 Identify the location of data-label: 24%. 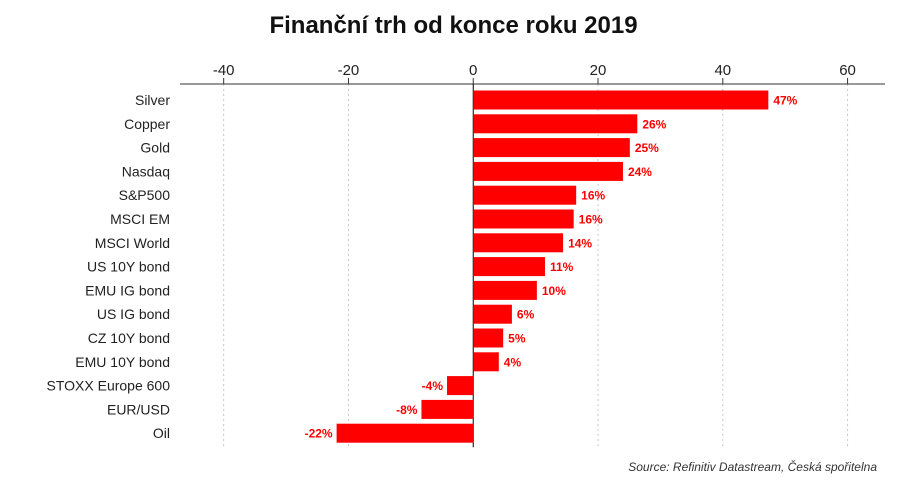
(640, 172).